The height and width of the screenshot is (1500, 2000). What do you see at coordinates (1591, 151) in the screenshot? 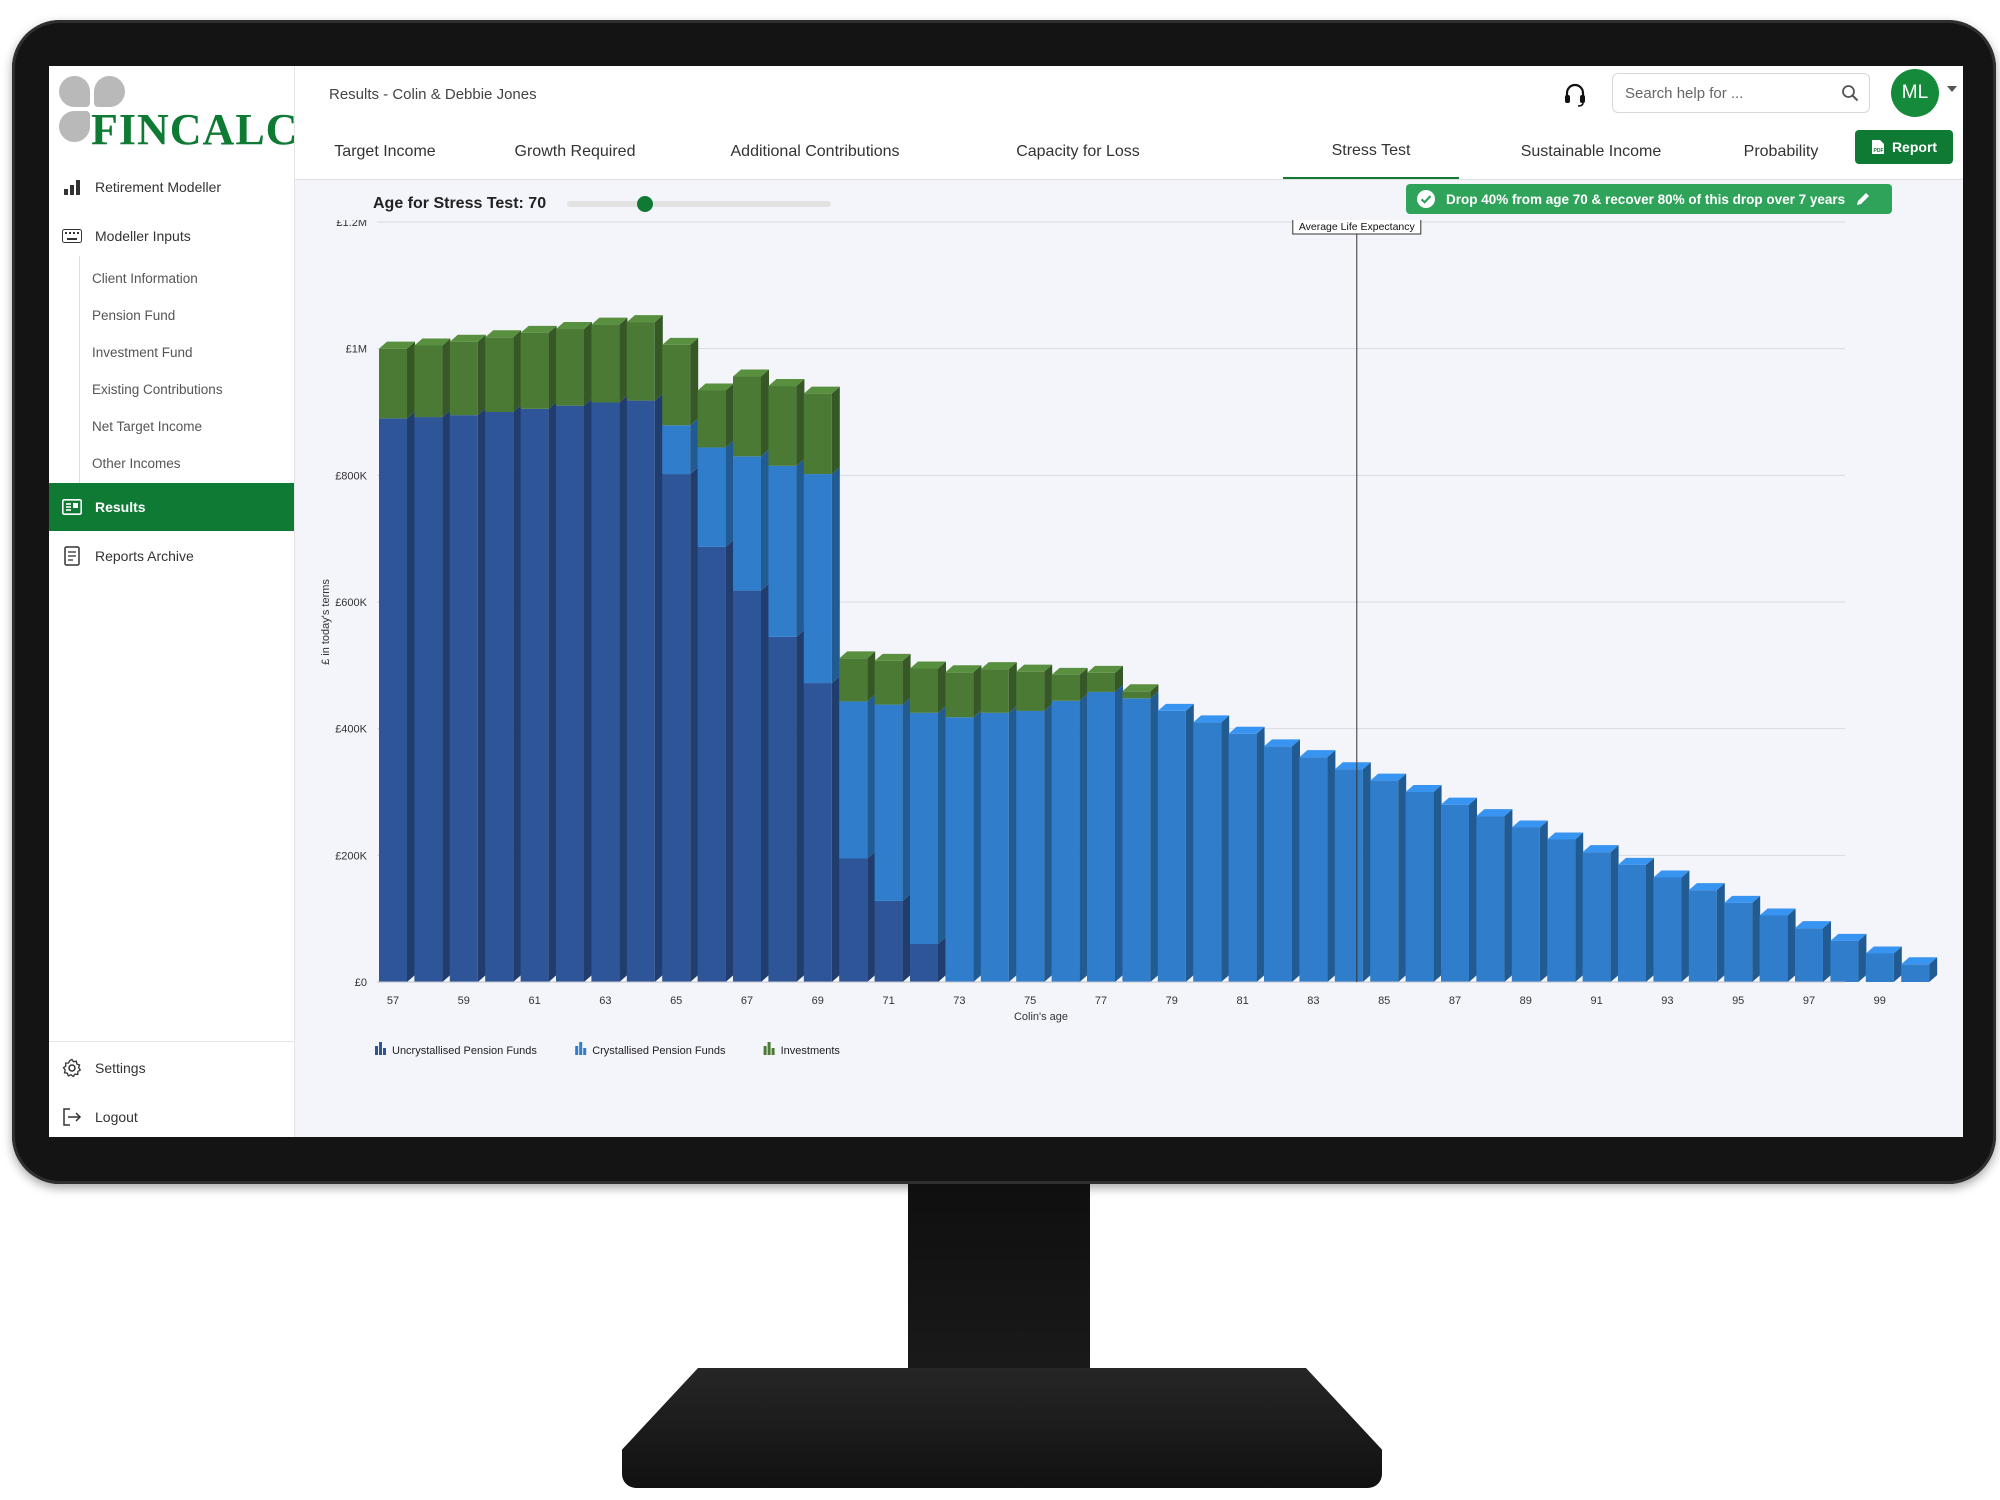
I see `tab-sustainable-income: Sustainable Income` at bounding box center [1591, 151].